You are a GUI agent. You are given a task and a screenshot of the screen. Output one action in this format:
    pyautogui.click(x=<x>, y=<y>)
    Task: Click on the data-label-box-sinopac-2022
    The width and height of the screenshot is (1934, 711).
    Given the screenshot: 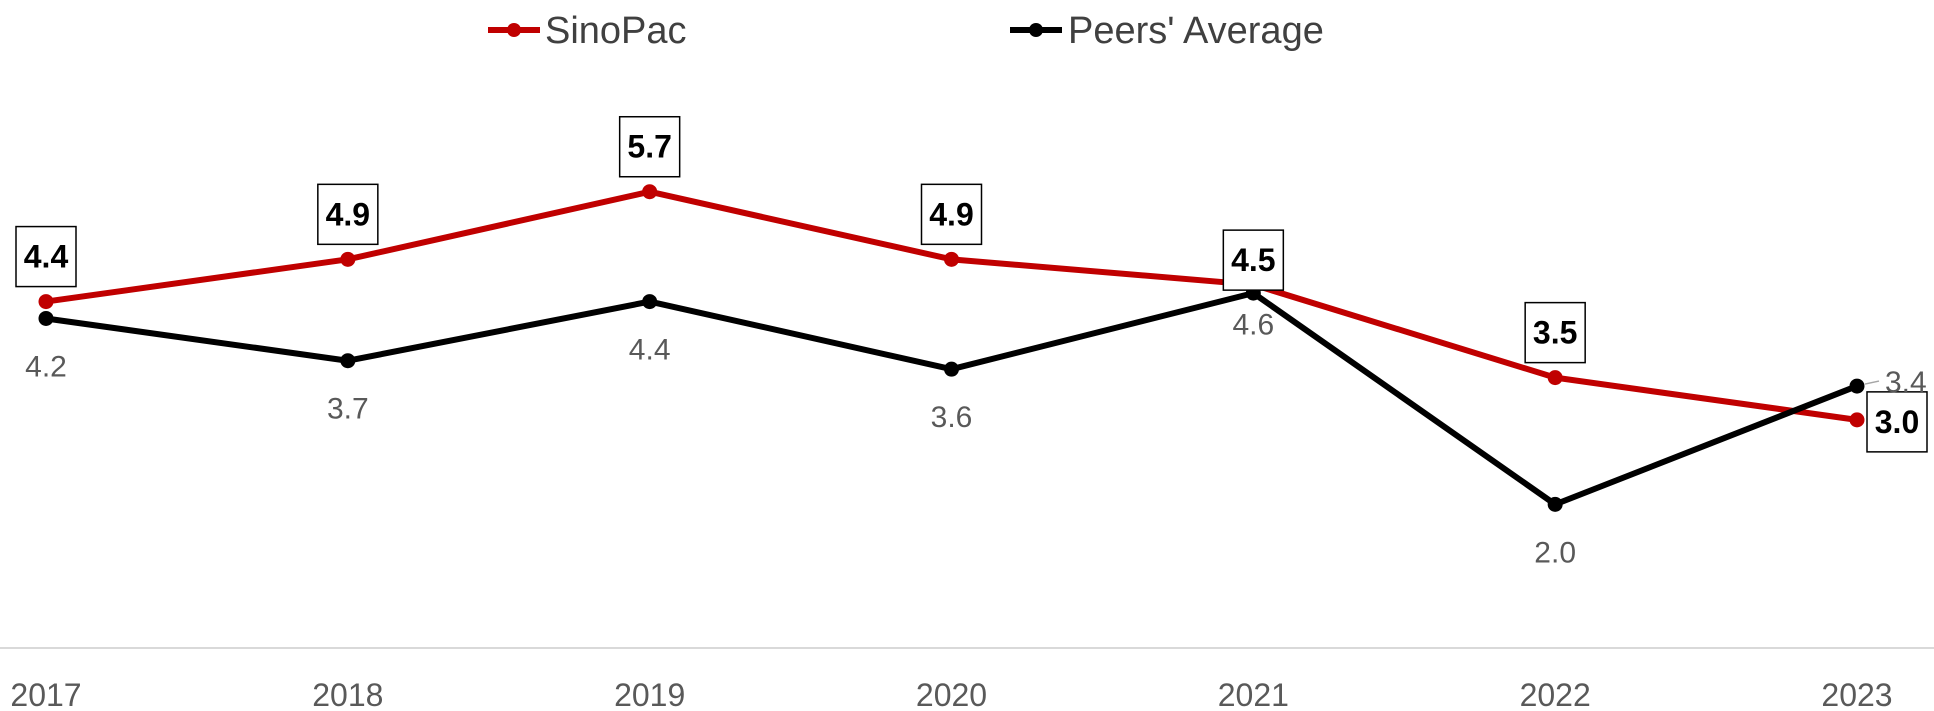 What is the action you would take?
    pyautogui.click(x=1555, y=332)
    